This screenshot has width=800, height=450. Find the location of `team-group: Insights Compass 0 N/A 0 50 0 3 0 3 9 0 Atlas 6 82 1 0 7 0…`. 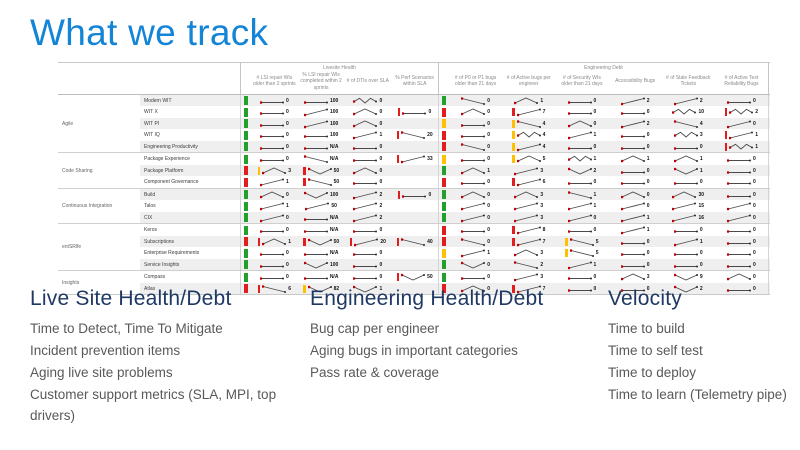

team-group: Insights Compass 0 N/A 0 50 0 3 0 3 9 0 Atlas 6 82 1 0 7 0… is located at coordinates (414, 283).